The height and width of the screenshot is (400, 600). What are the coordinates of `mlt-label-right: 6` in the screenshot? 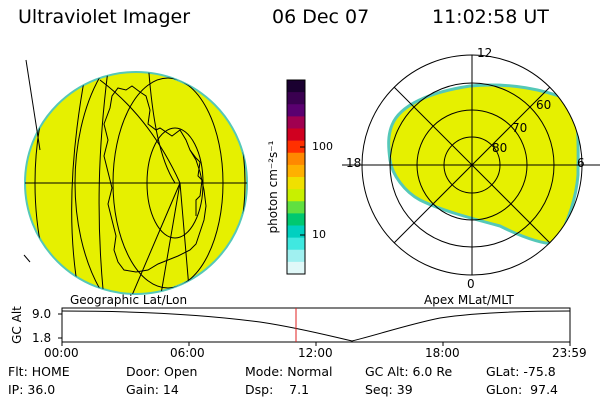 It's located at (581, 163).